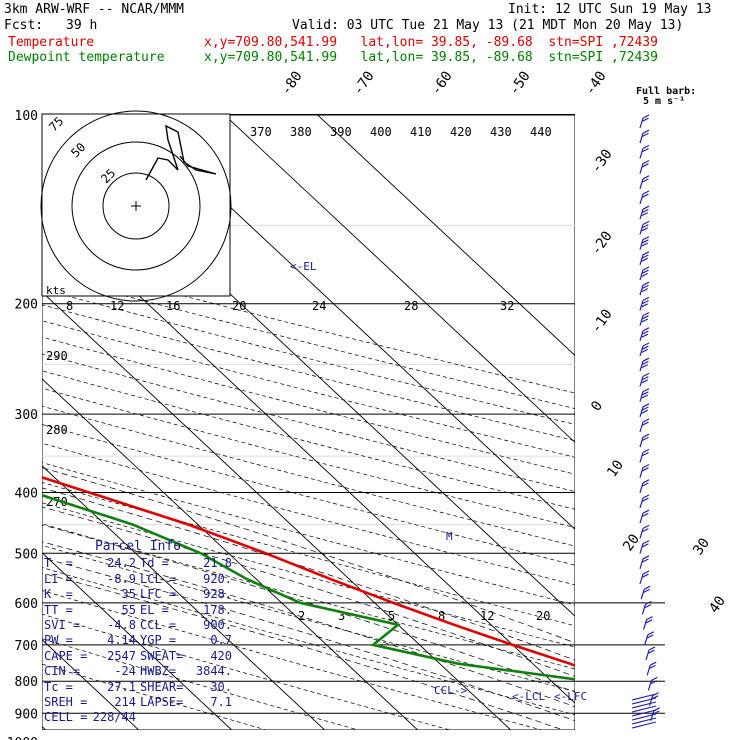 The image size is (740, 740). What do you see at coordinates (570, 696) in the screenshot?
I see `lfc-annotation: <-LFC` at bounding box center [570, 696].